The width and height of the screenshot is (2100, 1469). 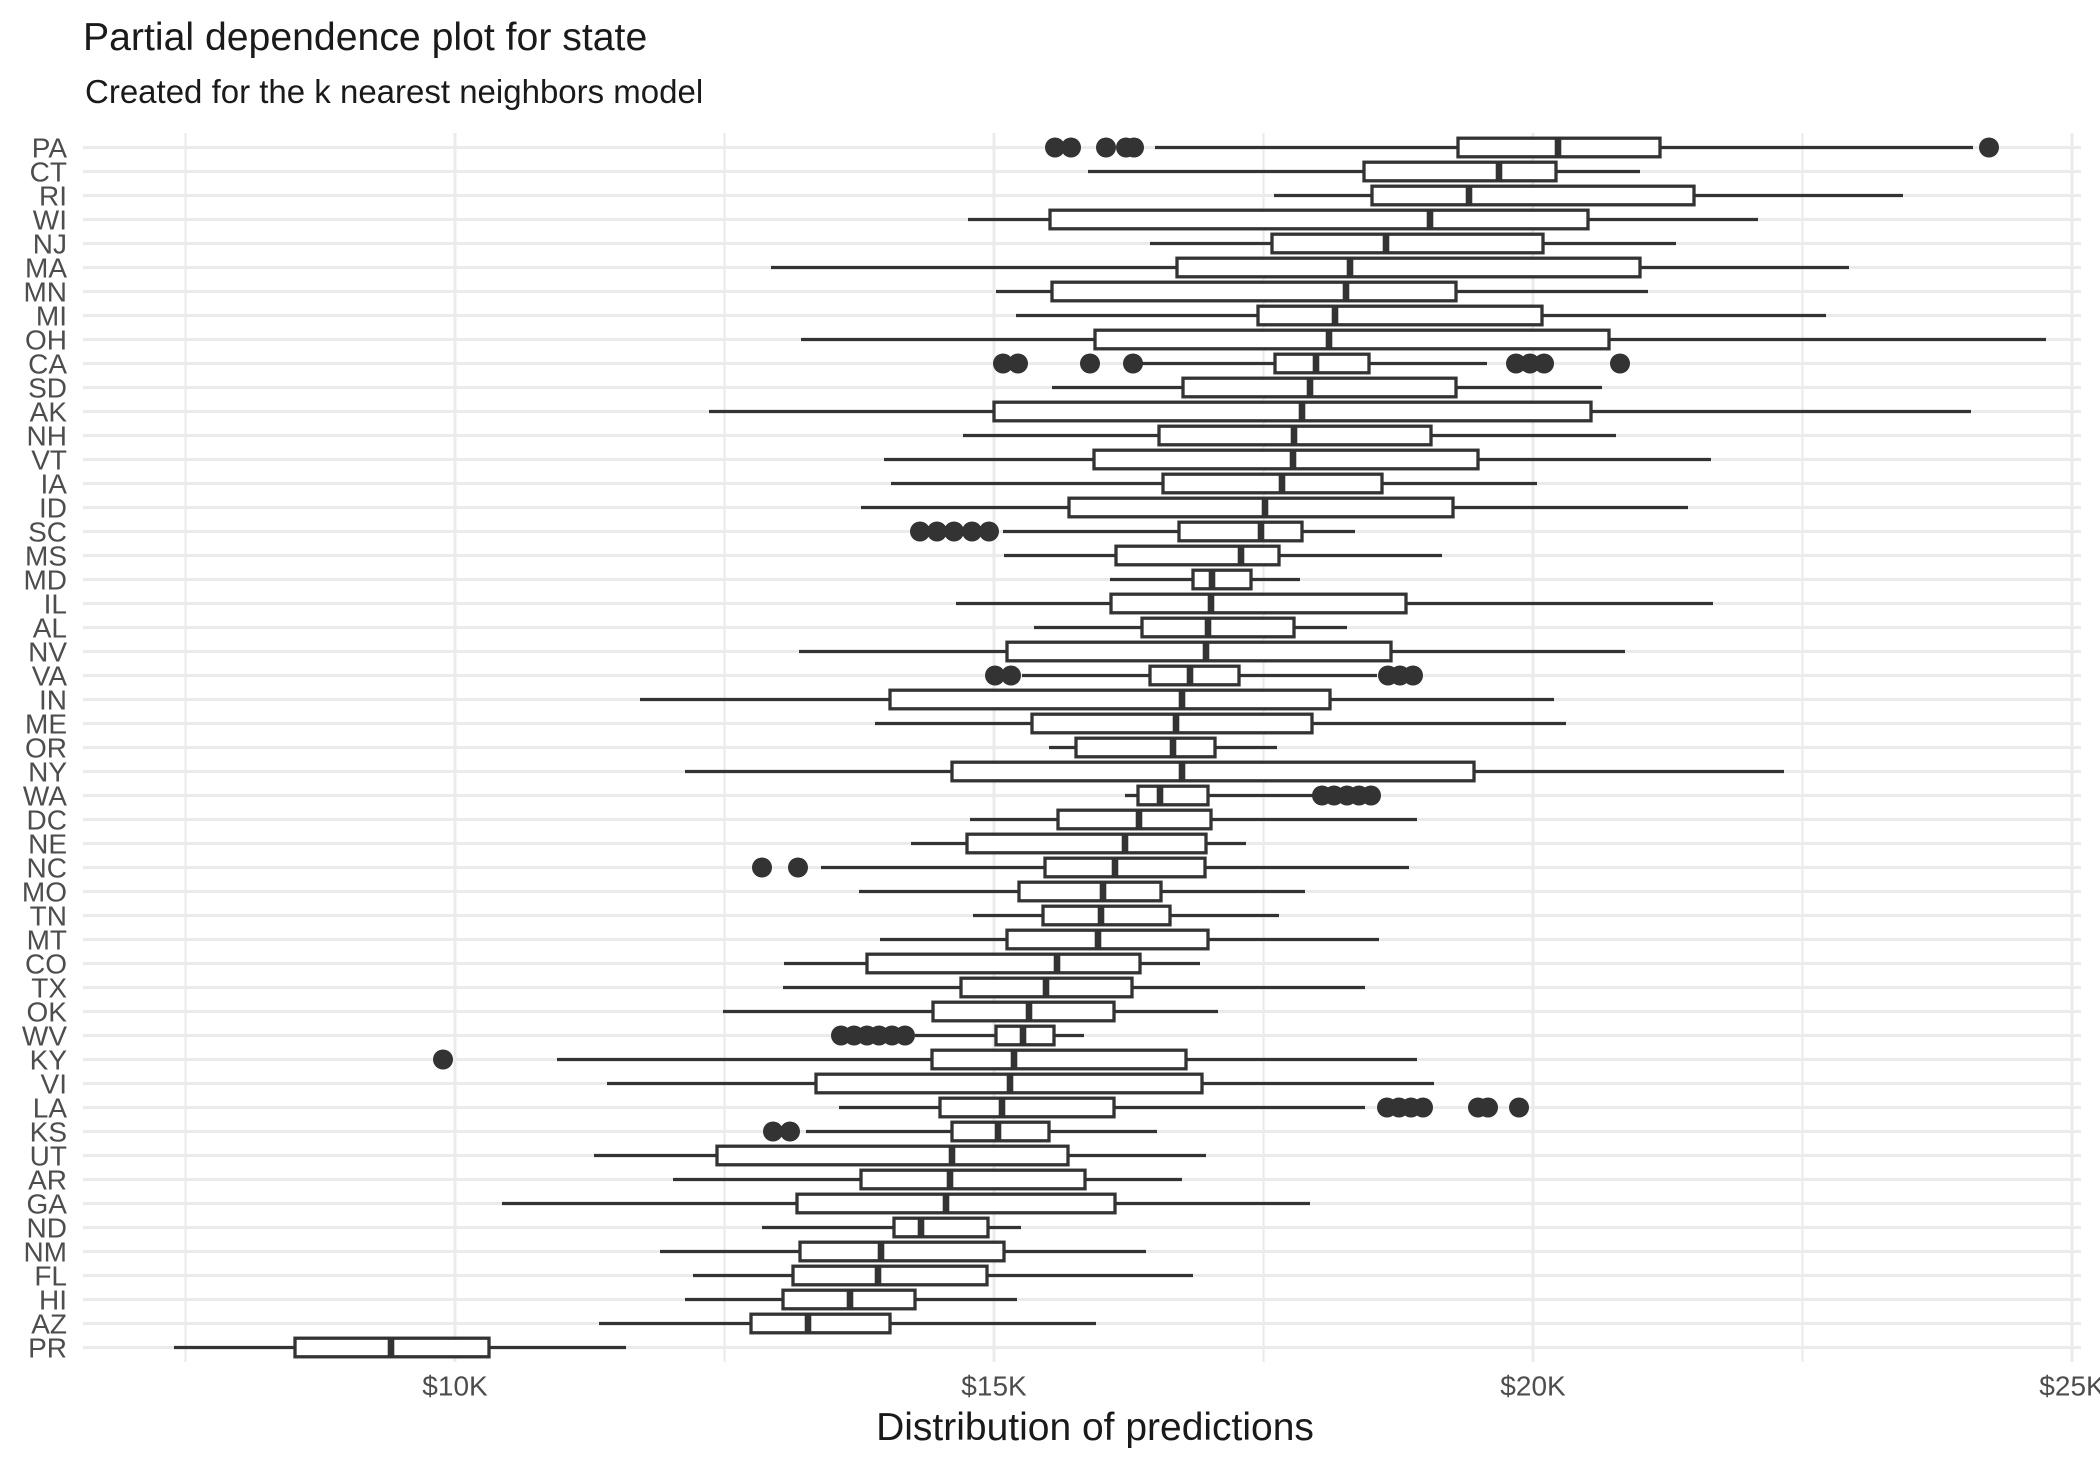 I want to click on svg-text: NC, so click(x=47, y=868).